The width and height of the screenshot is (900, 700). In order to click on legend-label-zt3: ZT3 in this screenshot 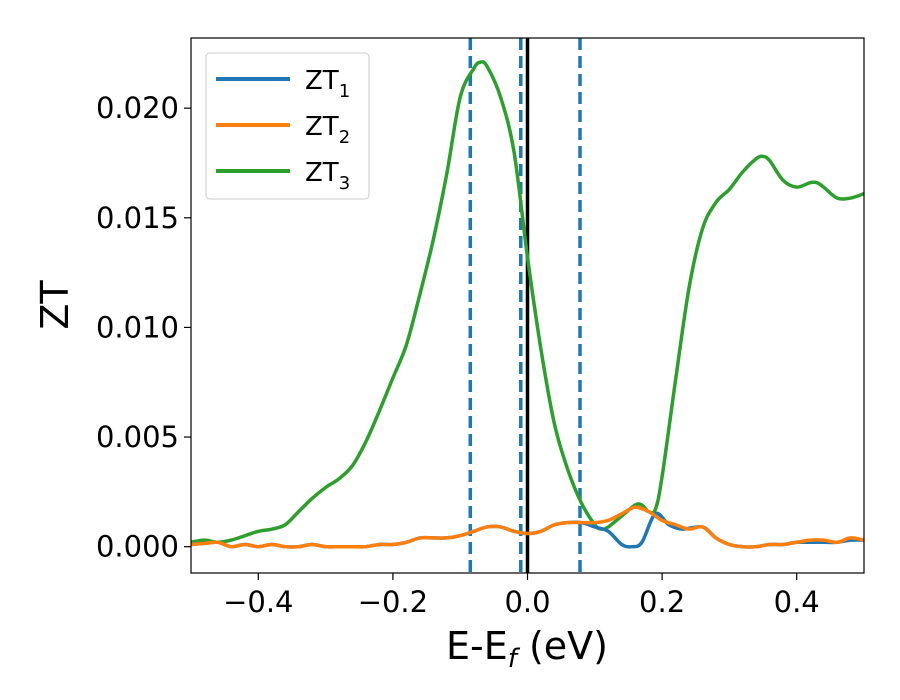, I will do `click(327, 176)`.